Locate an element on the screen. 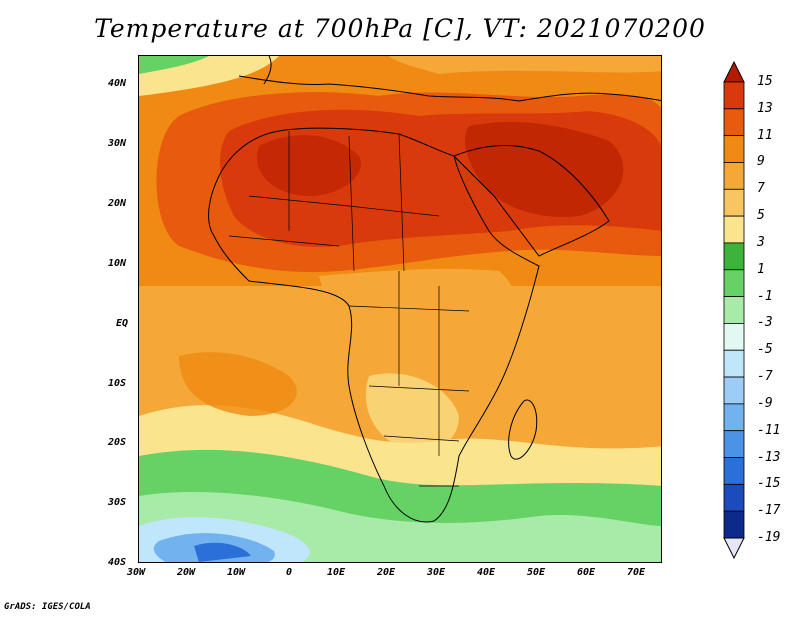 This screenshot has width=800, height=618. colorbar-tick-label: -19 is located at coordinates (769, 537).